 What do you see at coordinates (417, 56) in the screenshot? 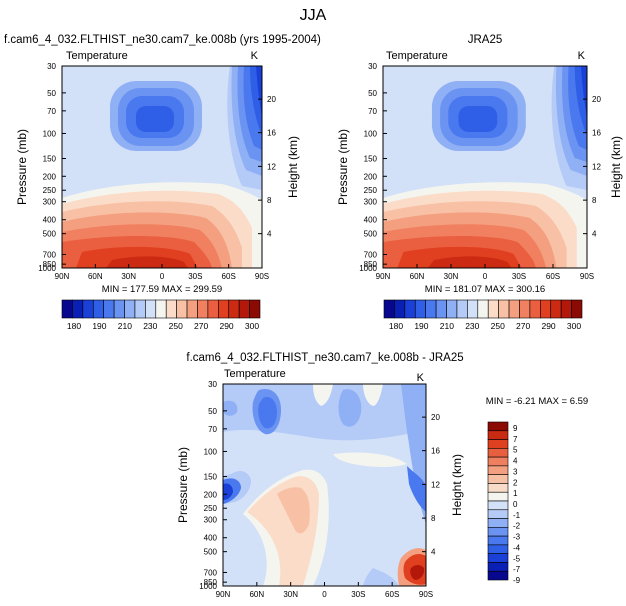
I see `panel2-left-label: Temperature` at bounding box center [417, 56].